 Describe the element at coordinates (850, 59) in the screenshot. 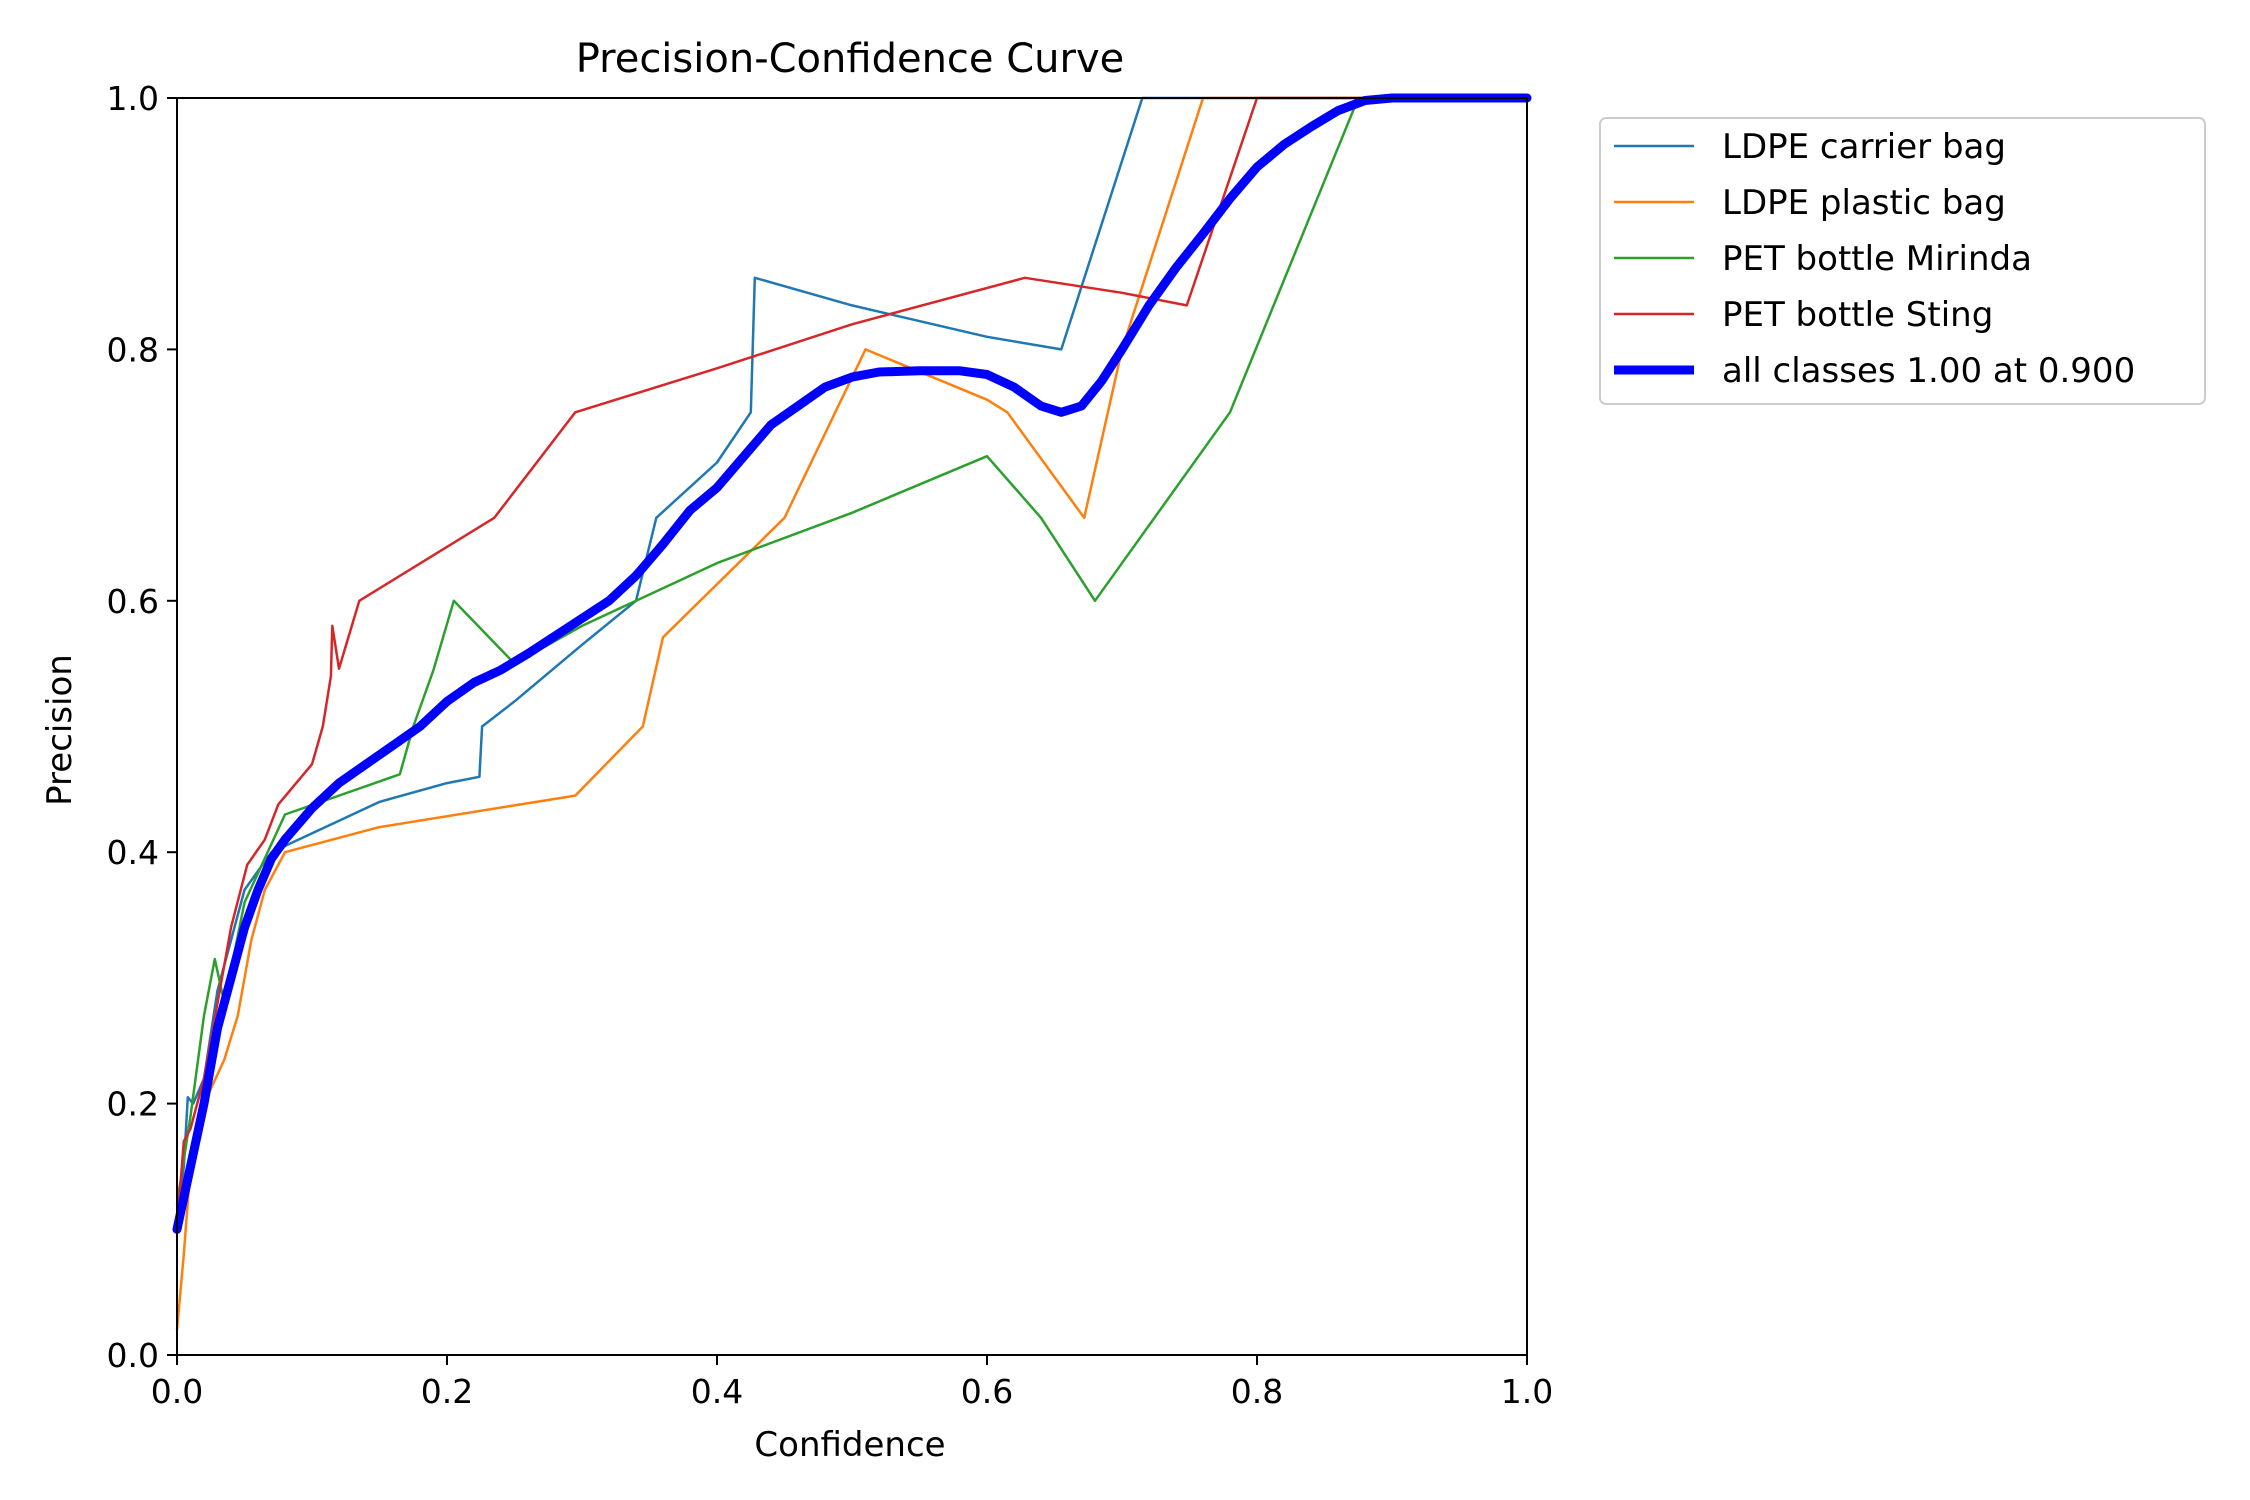

I see `chart-title: Precision-Confidence Curve` at that location.